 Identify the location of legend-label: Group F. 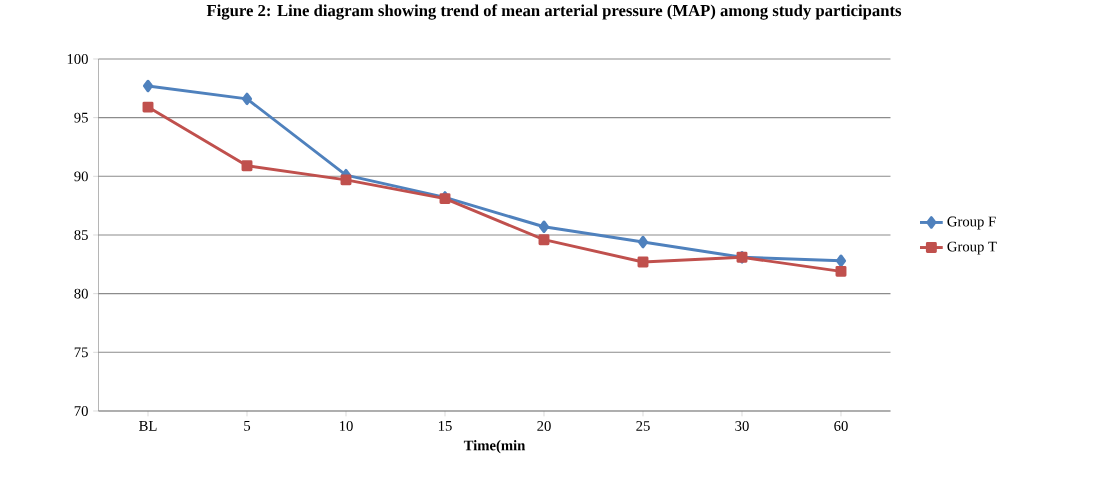
(971, 223).